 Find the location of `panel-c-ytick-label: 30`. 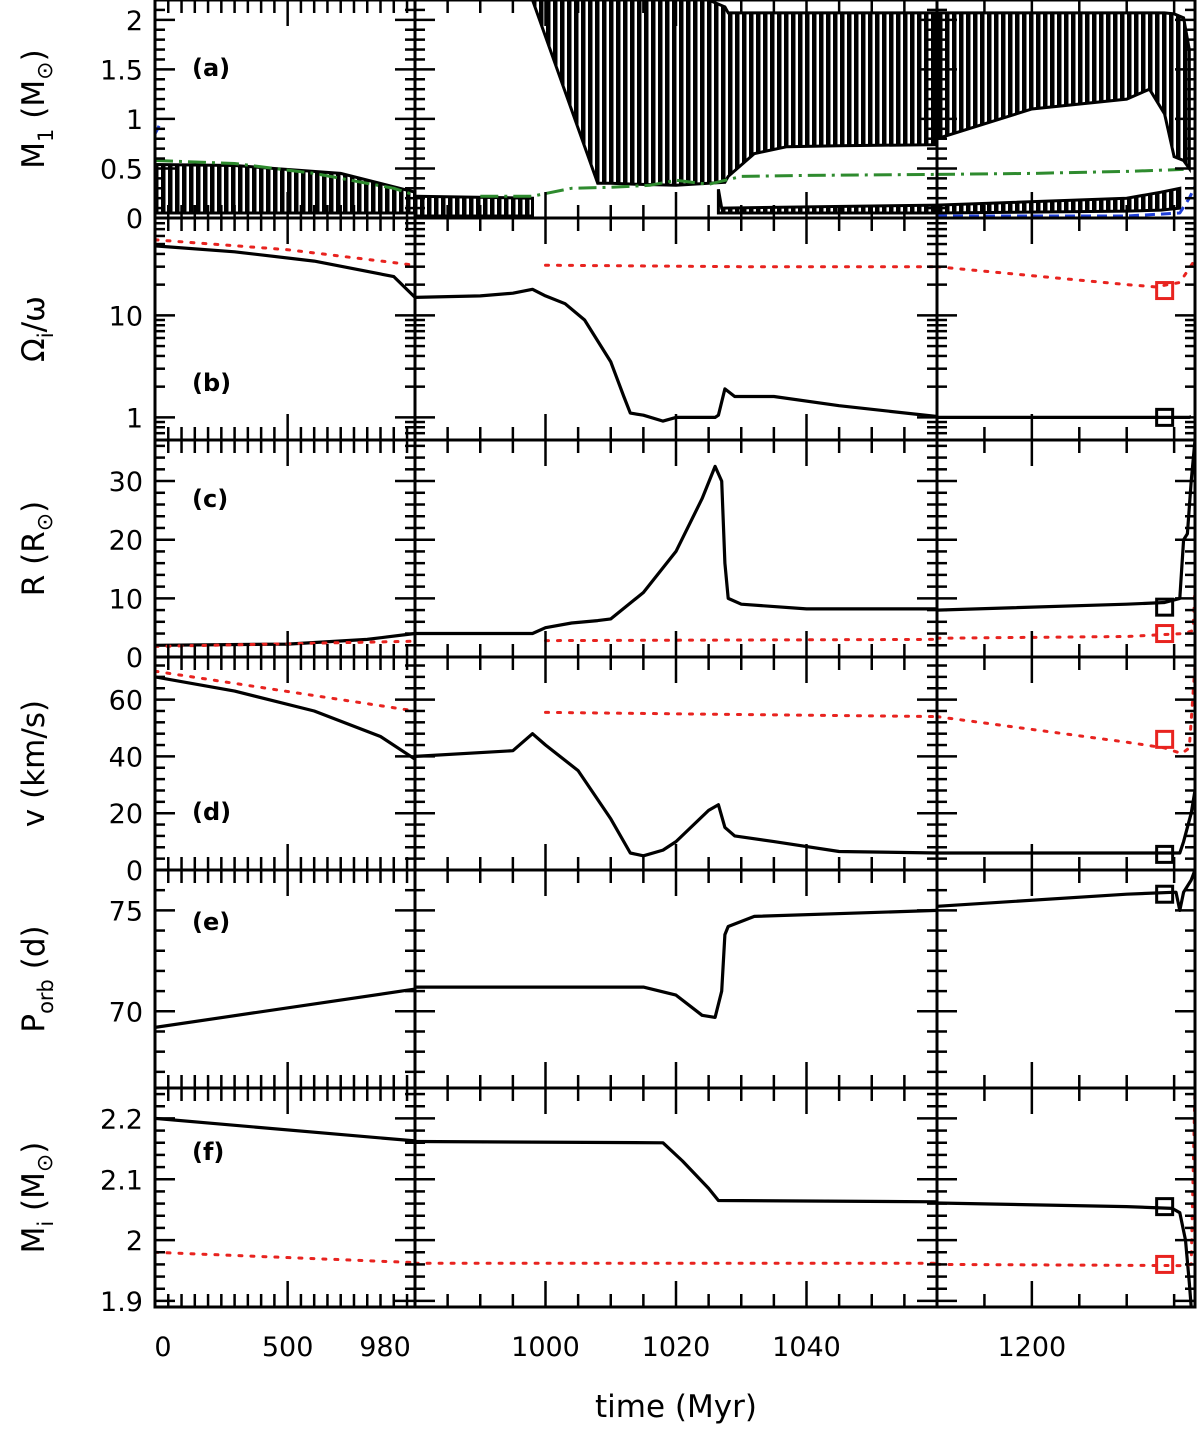

panel-c-ytick-label: 30 is located at coordinates (126, 482).